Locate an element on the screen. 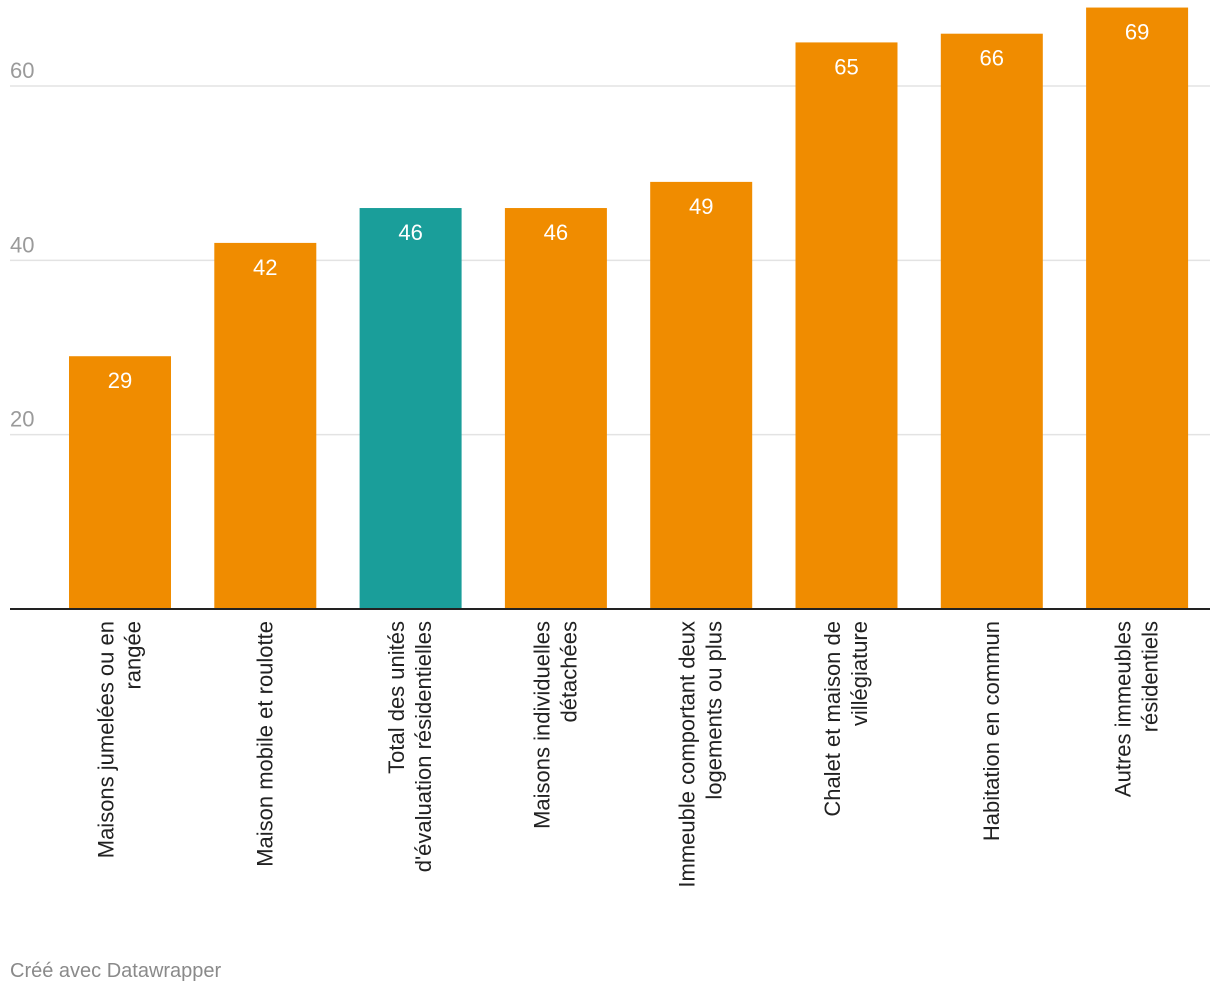 The image size is (1220, 998). category-label-line: d'évaluation résidentielles is located at coordinates (423, 746).